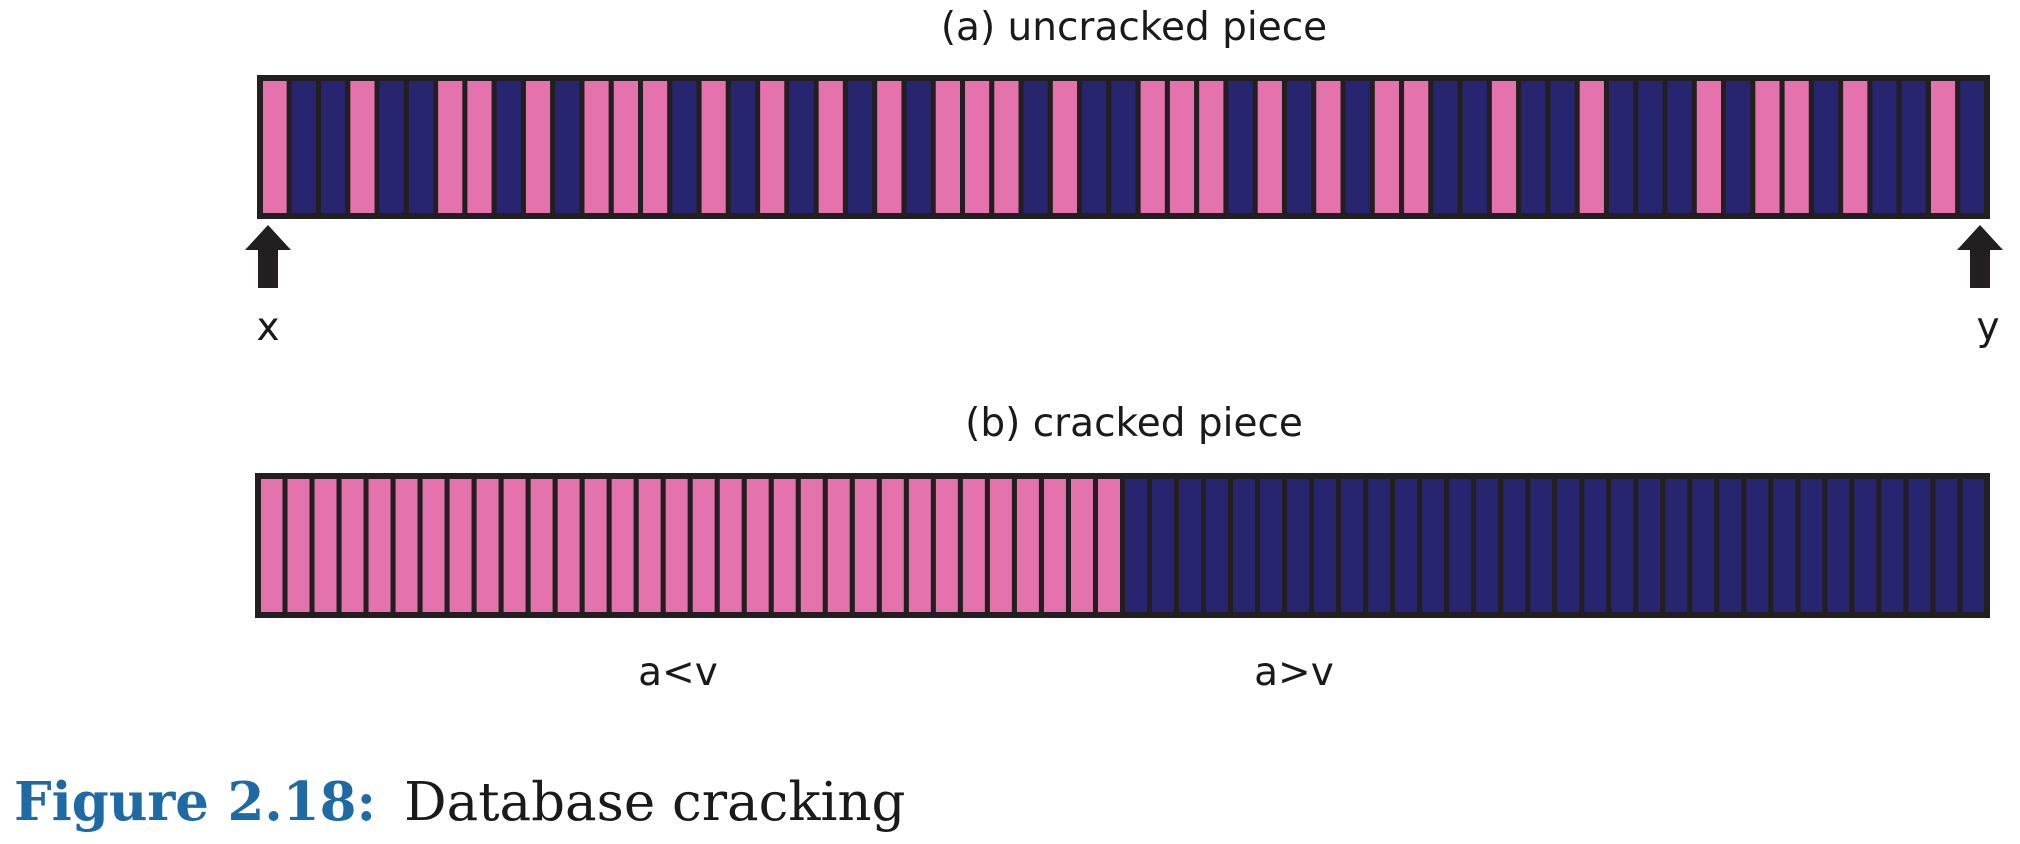 The width and height of the screenshot is (2020, 844). Describe the element at coordinates (654, 802) in the screenshot. I see `figure-title: Database cracking` at that location.